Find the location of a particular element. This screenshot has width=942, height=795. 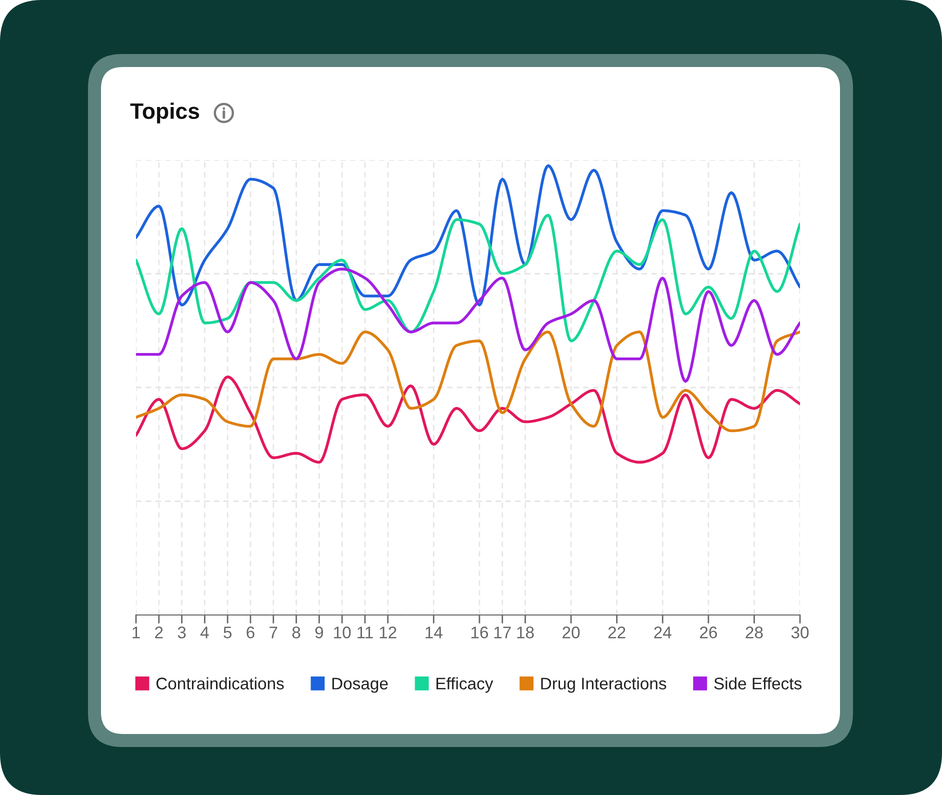

x-tick-label: 8 is located at coordinates (296, 632).